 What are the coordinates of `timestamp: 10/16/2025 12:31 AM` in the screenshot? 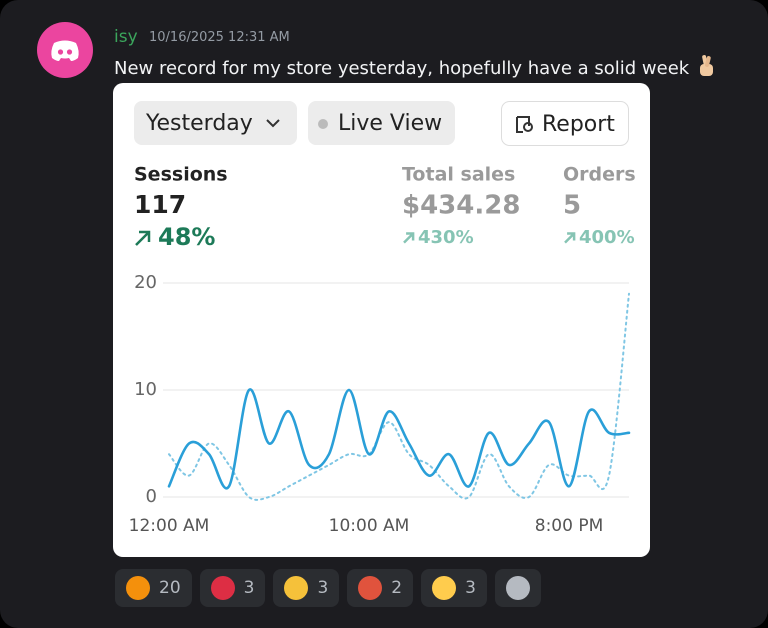 It's located at (219, 37).